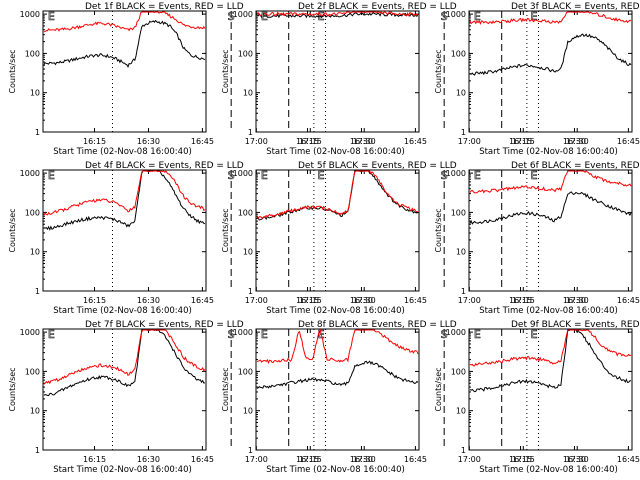 The height and width of the screenshot is (480, 640). What do you see at coordinates (575, 325) in the screenshot?
I see `panel-title: Det 9f BLACK = Events, RED = LLD` at bounding box center [575, 325].